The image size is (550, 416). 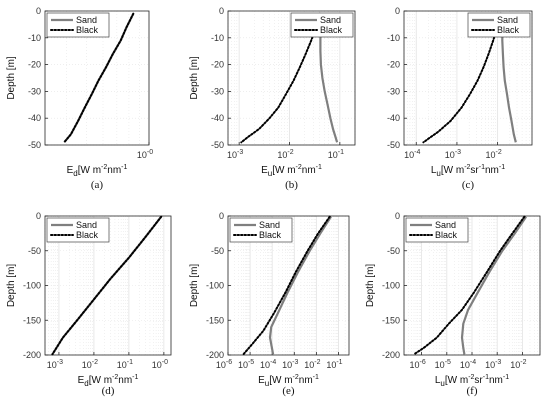 I want to click on panel-caption: (b), so click(x=291, y=185).